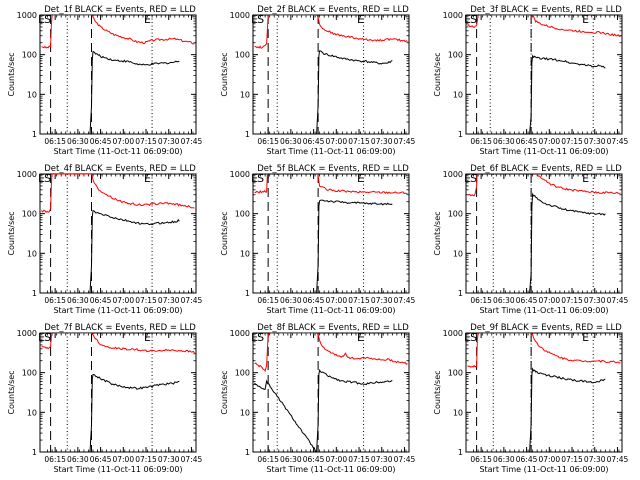  Describe the element at coordinates (333, 328) in the screenshot. I see `chart-title: Det_8f BLACK = Events, RED = LLD` at that location.